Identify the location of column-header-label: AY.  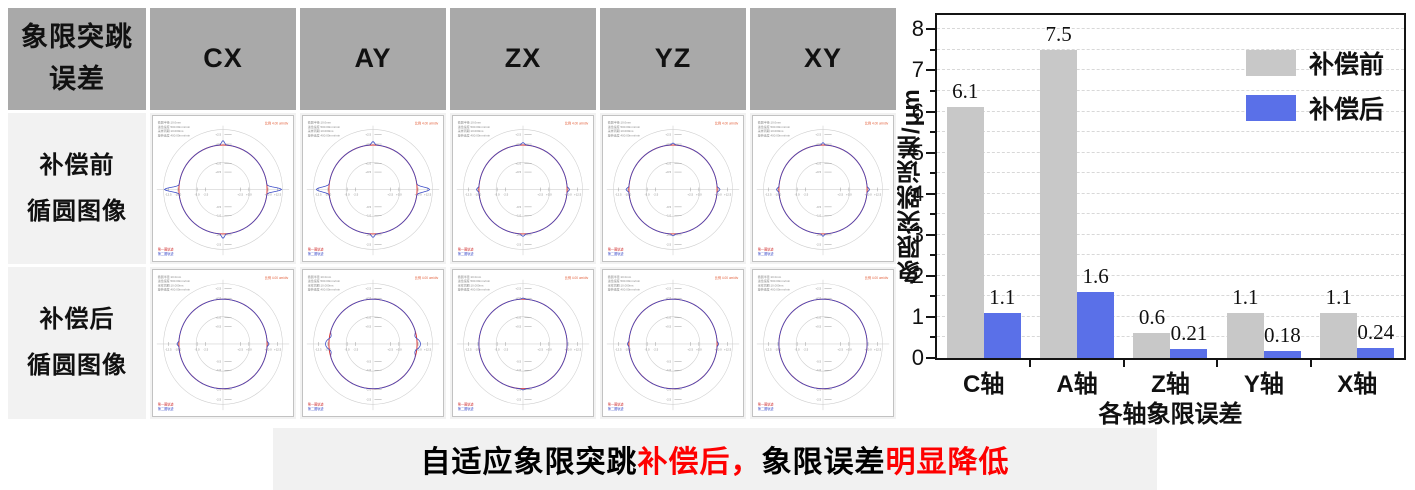
(373, 58).